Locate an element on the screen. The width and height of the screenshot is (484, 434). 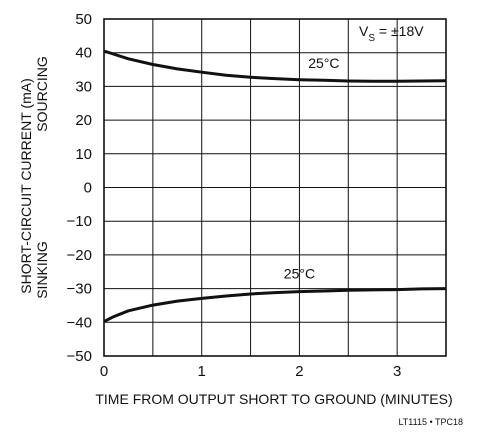
series-labels: 25°C 25°C is located at coordinates (312, 168).